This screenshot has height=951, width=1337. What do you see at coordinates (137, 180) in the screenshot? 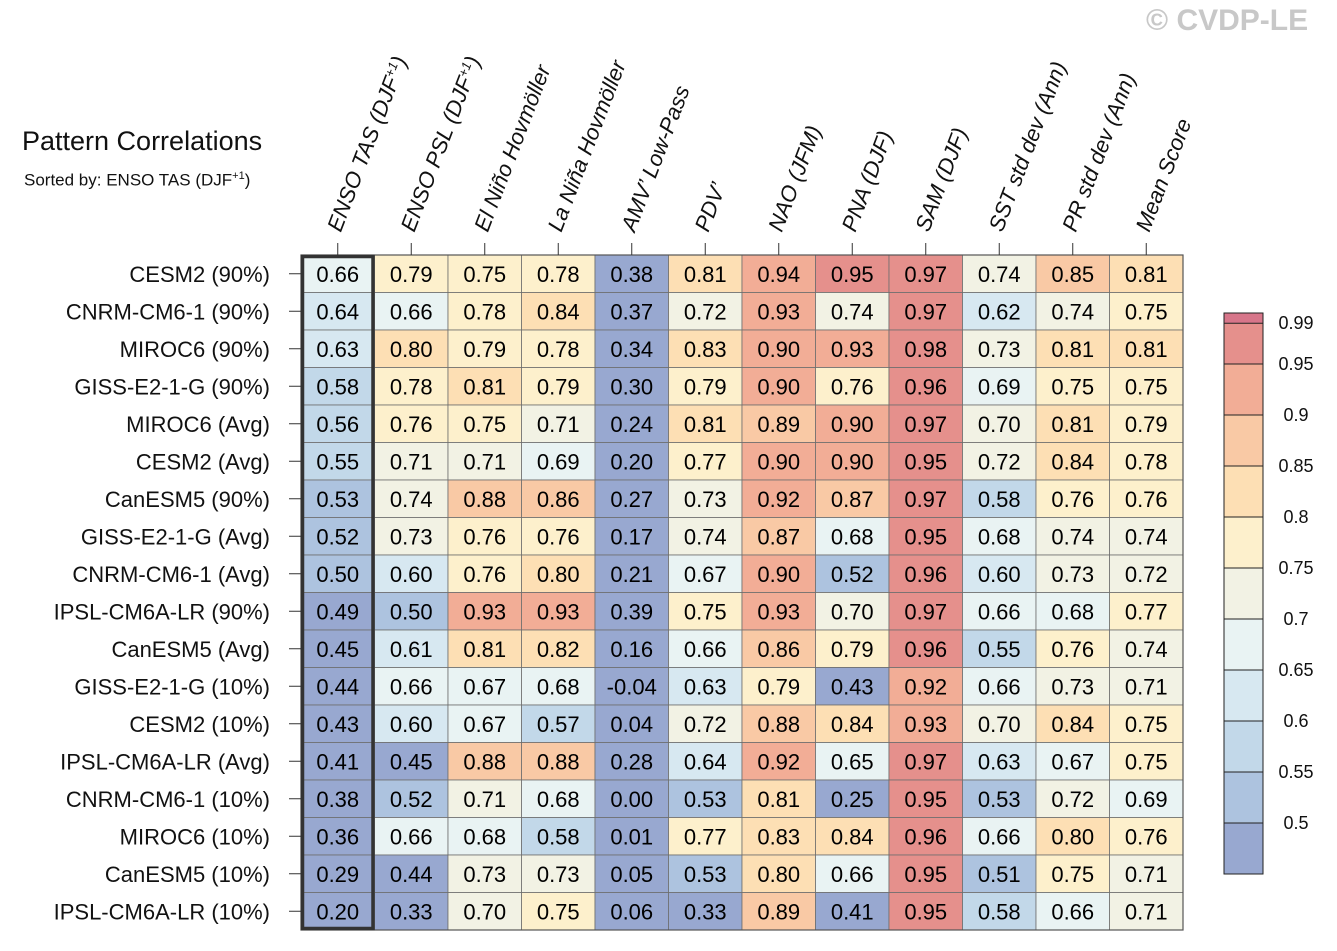
I see `chart-subtitle: Sorted by: ENSO TAS (DJF+1)` at bounding box center [137, 180].